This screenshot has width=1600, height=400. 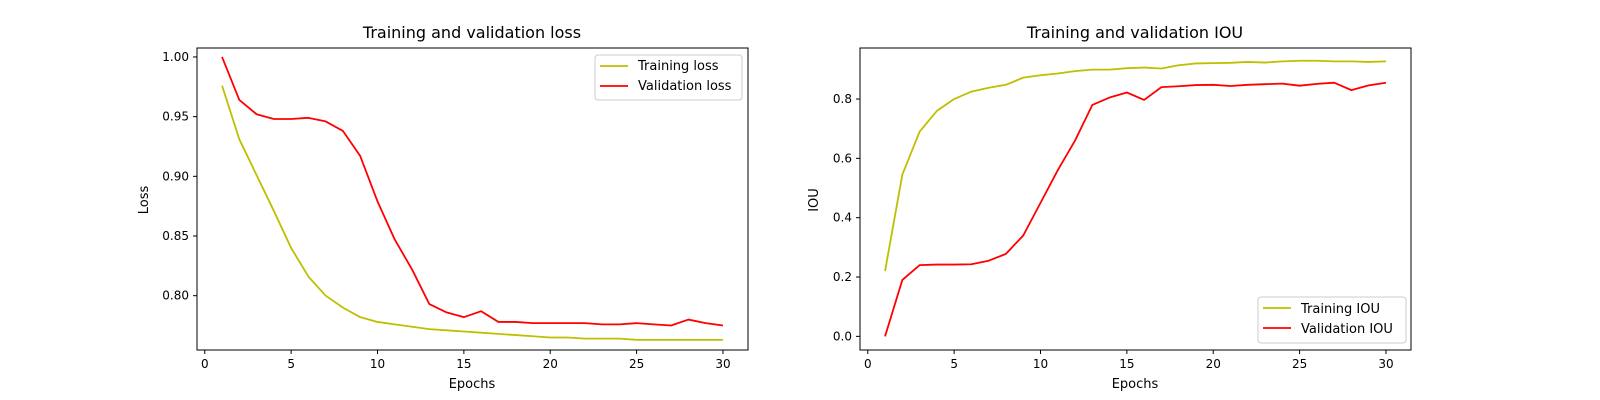 I want to click on iou-chart-legend-label-training: Training IOU, so click(x=1340, y=309).